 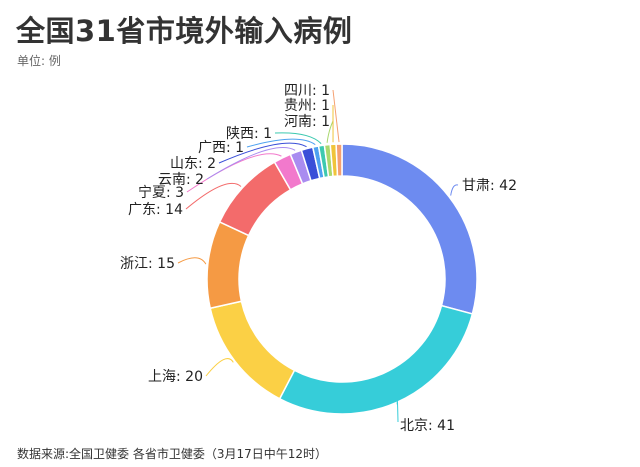 I want to click on slice-label-9: 陕西: 1, so click(x=249, y=134).